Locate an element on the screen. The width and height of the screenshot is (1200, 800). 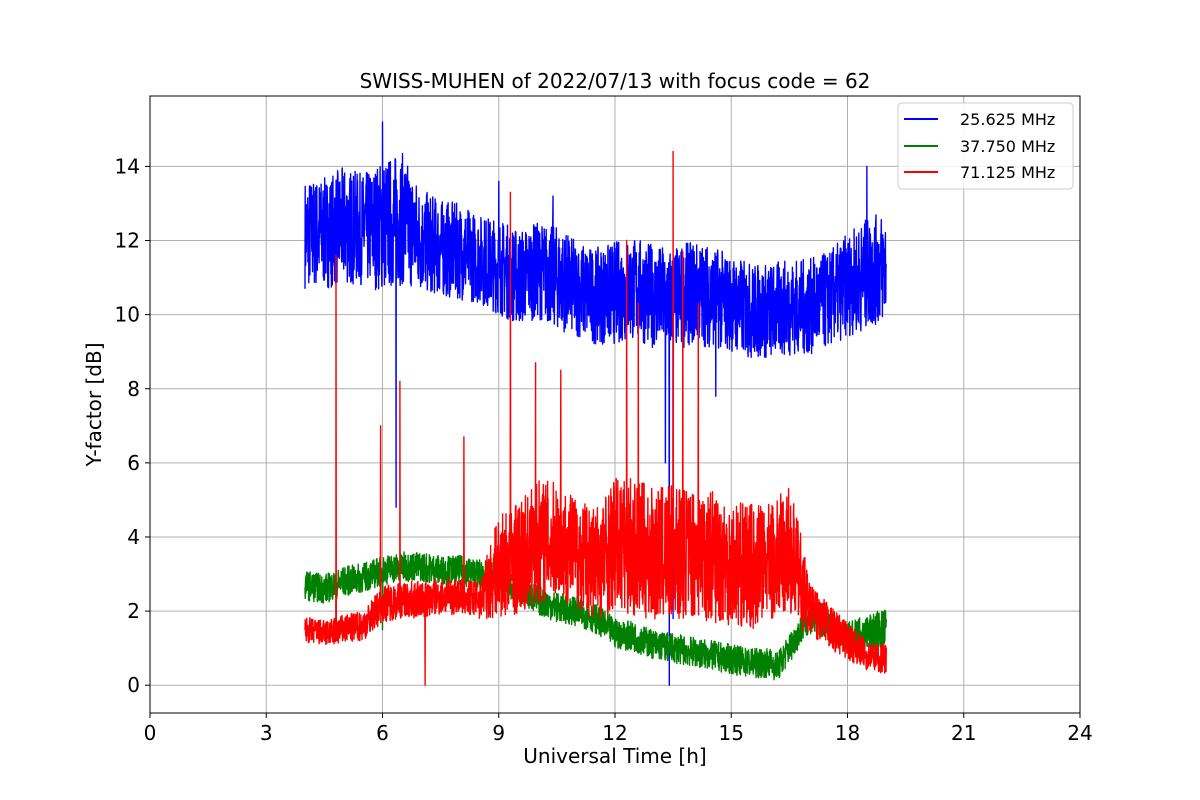
x-tick-label: 12 is located at coordinates (614, 733).